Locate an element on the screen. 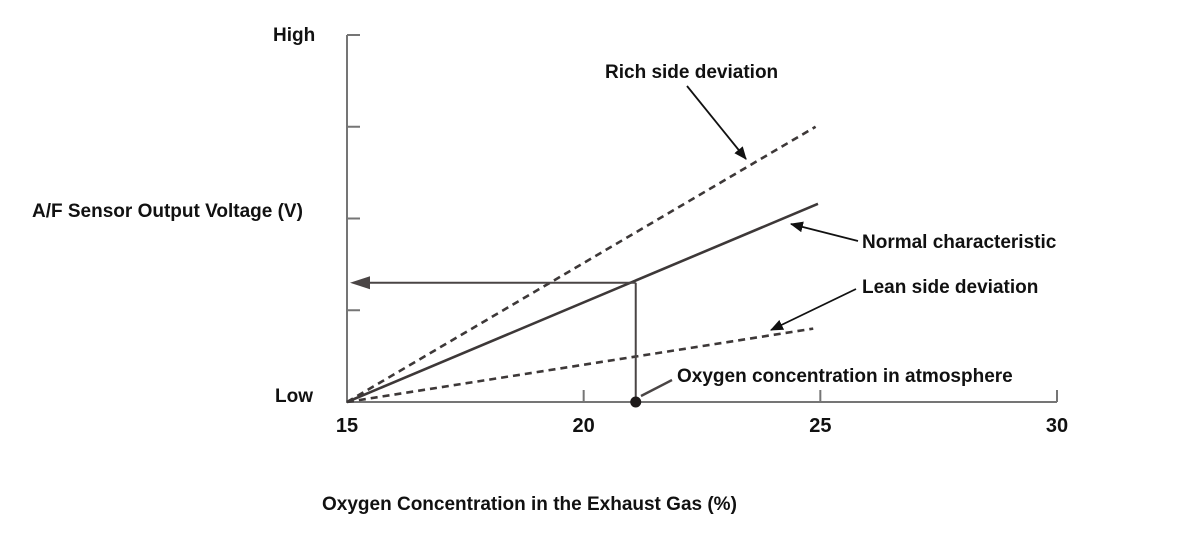  x-tick-label-15: 15 is located at coordinates (347, 426).